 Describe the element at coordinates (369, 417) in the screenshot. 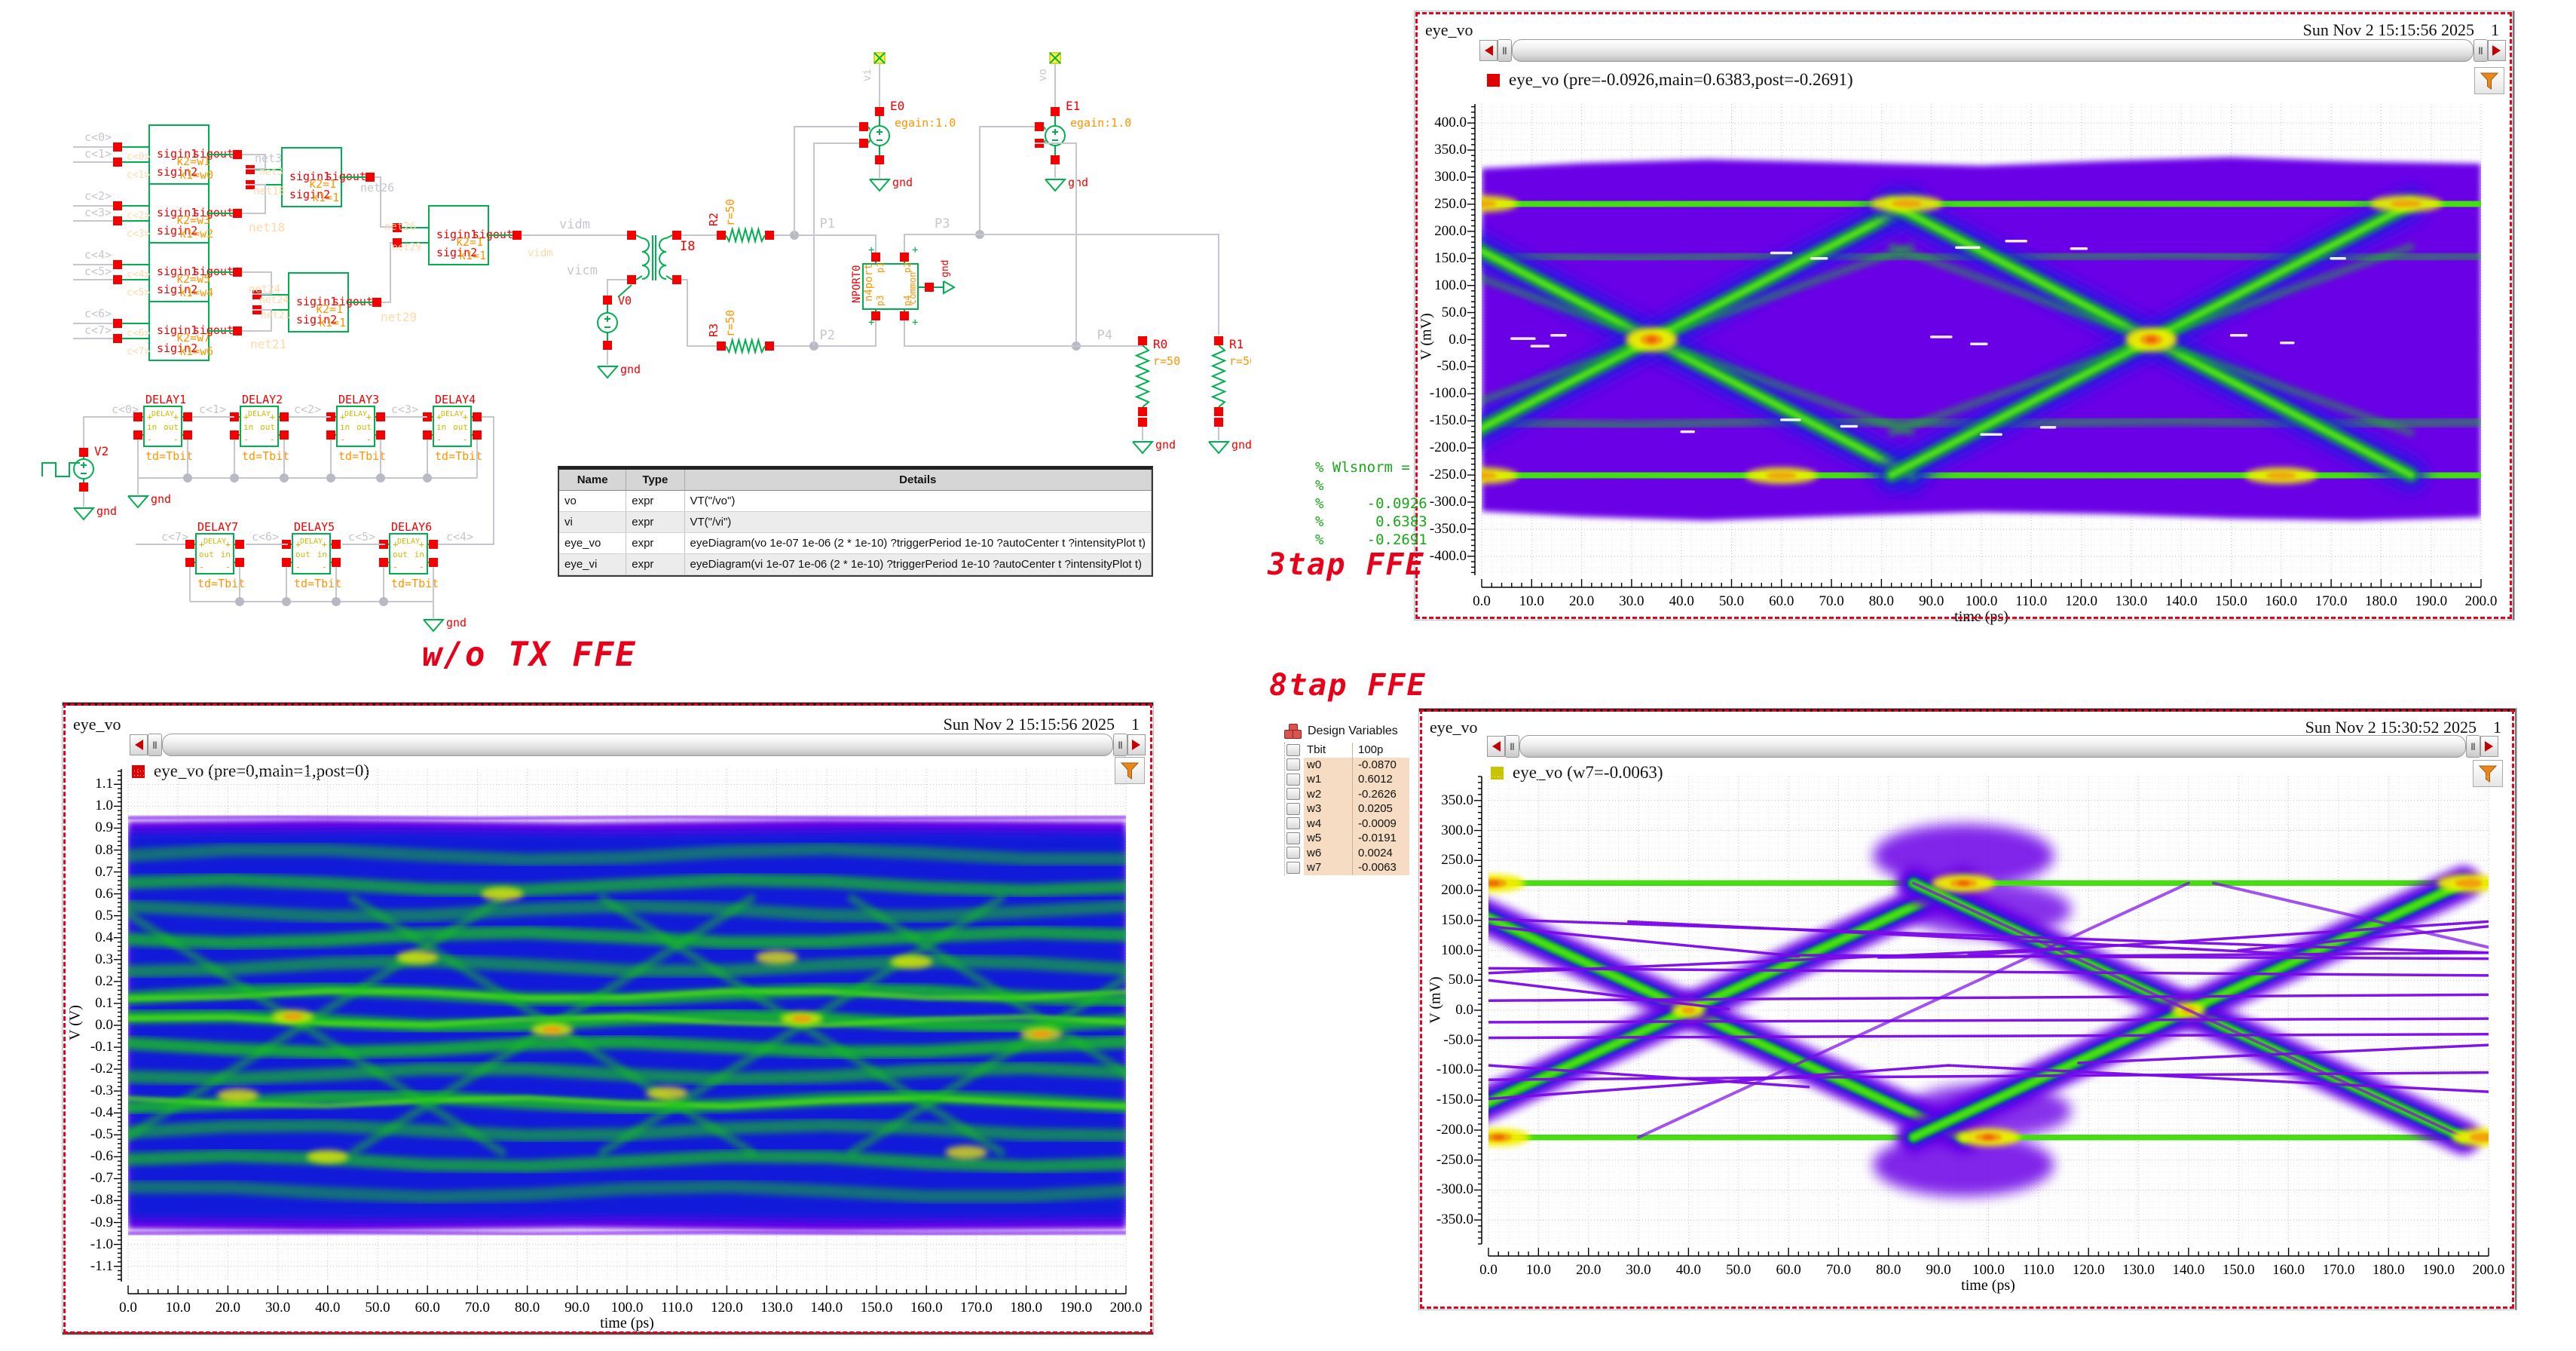

I see `schematic-label: +` at that location.